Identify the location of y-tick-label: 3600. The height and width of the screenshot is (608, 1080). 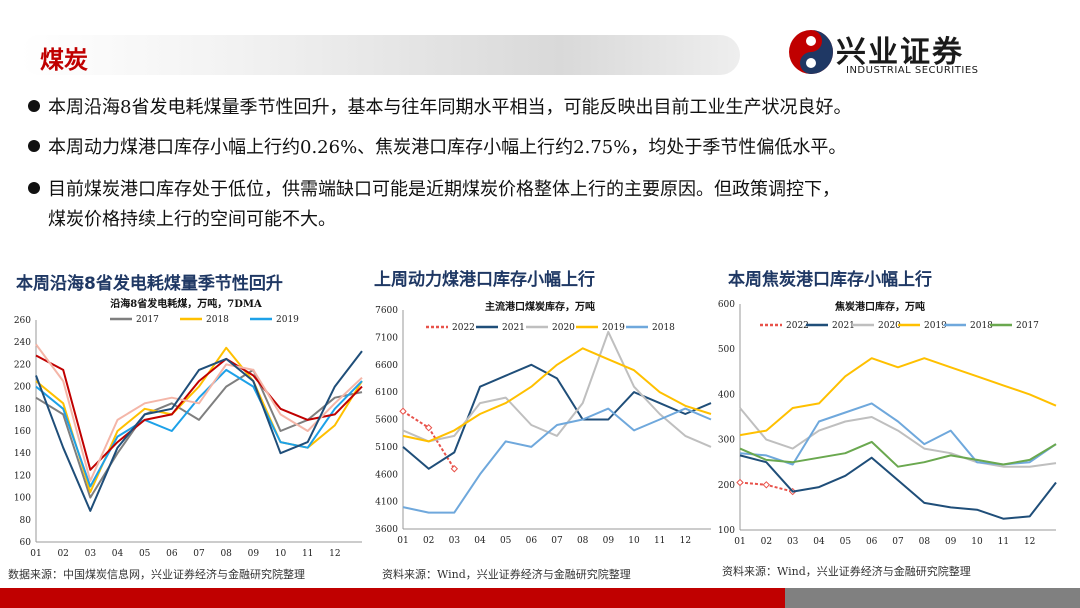
(386, 530).